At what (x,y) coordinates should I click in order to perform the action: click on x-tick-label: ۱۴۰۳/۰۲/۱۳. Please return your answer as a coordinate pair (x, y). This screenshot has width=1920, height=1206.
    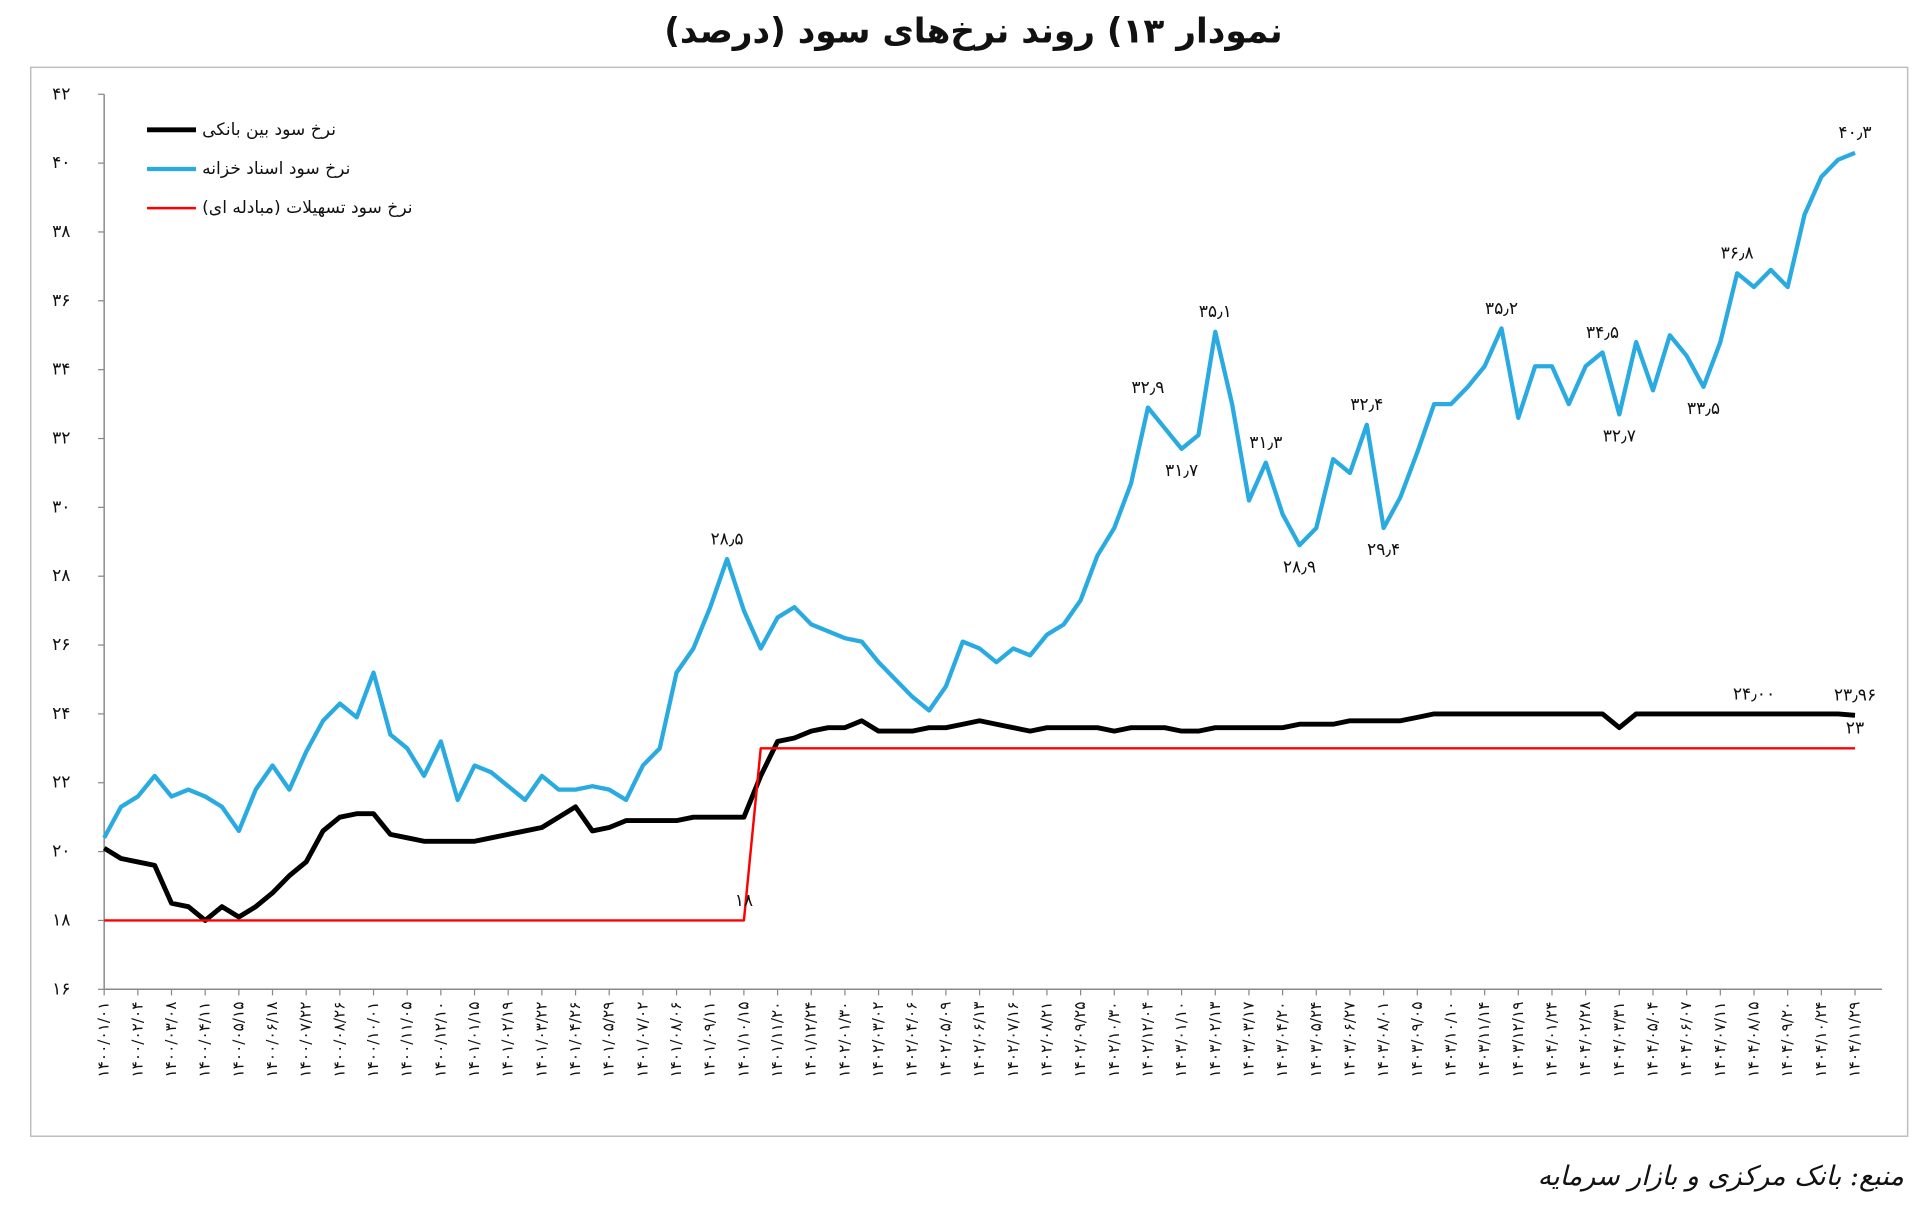
    Looking at the image, I should click on (1215, 1040).